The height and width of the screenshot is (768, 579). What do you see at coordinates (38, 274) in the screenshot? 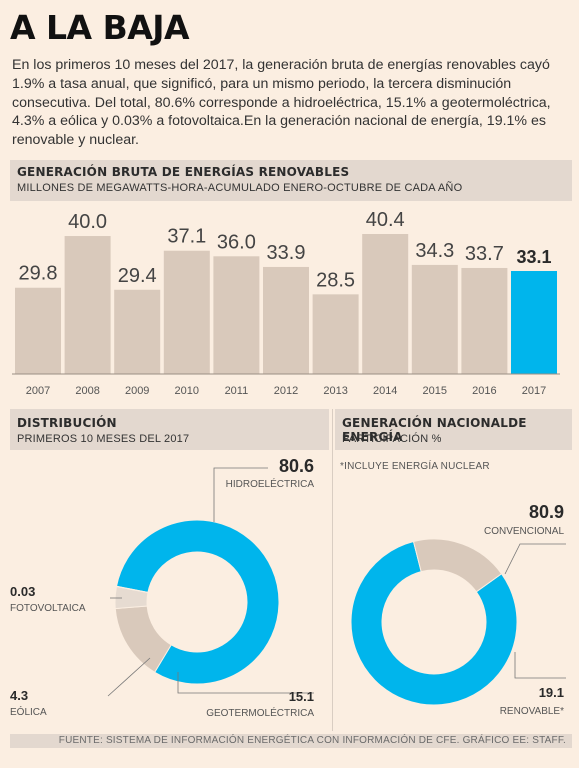
I see `bar-value-label: 29.8` at bounding box center [38, 274].